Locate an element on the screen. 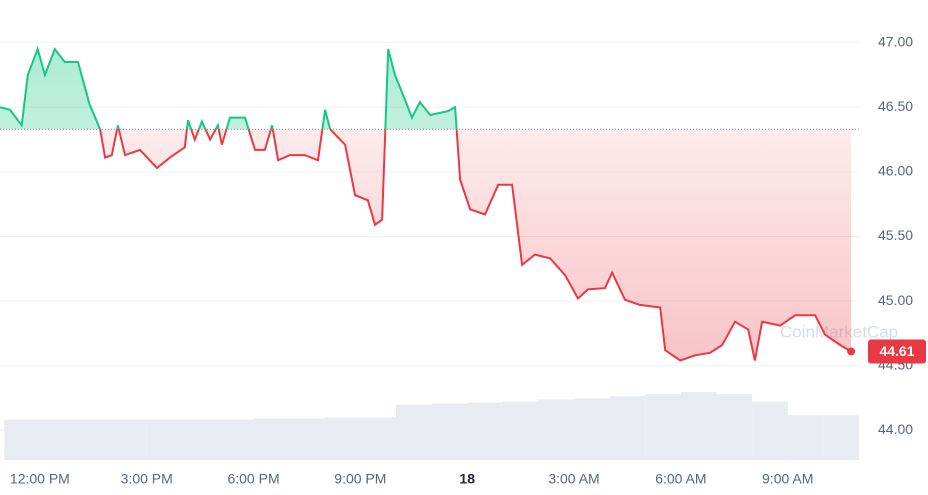 Image resolution: width=928 pixels, height=495 pixels. y-tick-label: 45.50 is located at coordinates (895, 235).